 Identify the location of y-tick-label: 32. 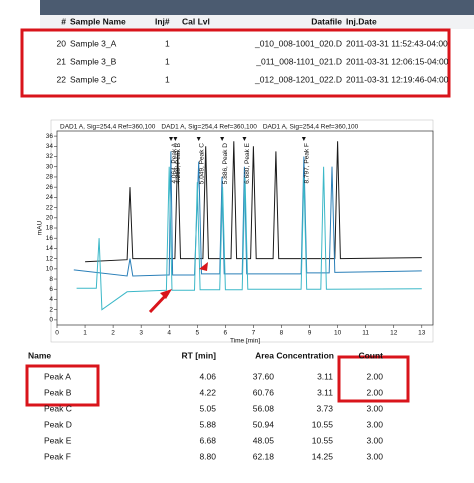
(50, 156).